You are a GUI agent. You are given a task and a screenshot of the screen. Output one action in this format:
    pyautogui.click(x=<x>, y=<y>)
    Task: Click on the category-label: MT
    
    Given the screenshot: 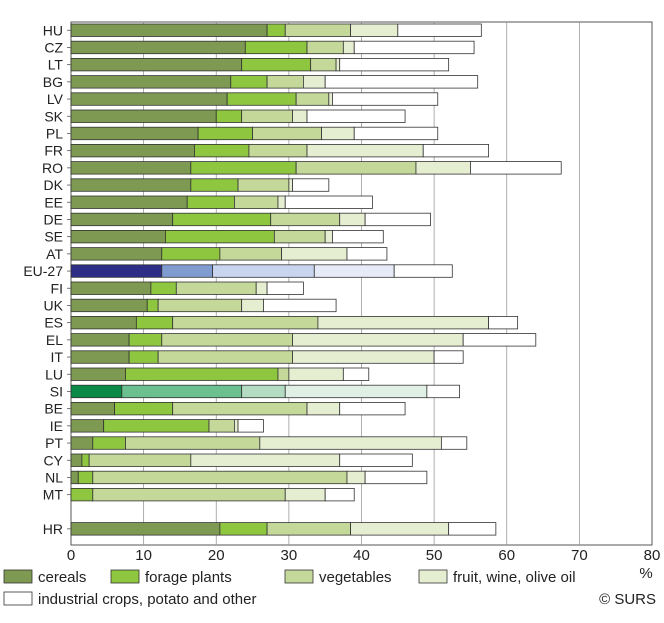 What is the action you would take?
    pyautogui.click(x=53, y=495)
    